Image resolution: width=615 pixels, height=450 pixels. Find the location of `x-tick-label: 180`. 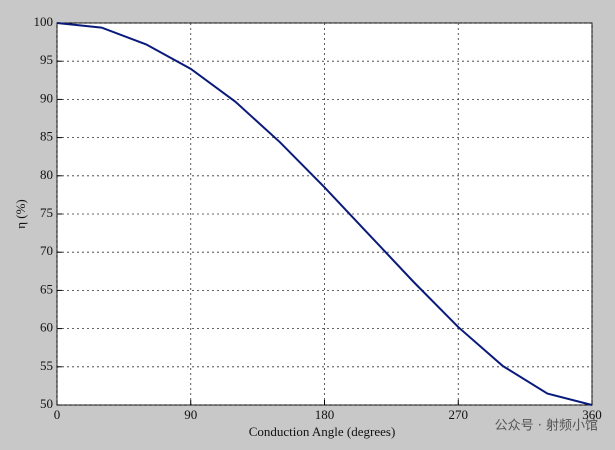

x-tick-label: 180 is located at coordinates (325, 414).